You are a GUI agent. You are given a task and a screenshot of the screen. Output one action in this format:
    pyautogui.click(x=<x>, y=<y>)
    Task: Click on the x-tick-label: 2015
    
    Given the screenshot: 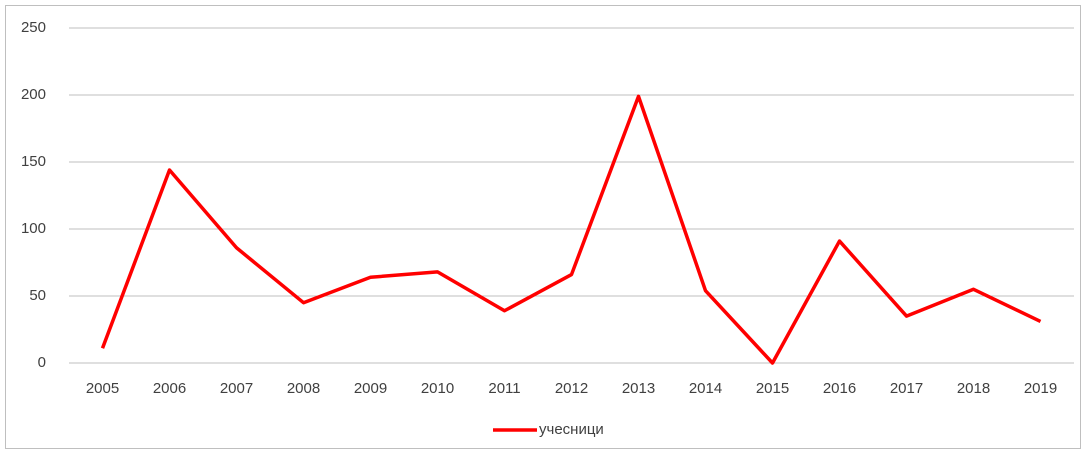 What is the action you would take?
    pyautogui.click(x=772, y=388)
    